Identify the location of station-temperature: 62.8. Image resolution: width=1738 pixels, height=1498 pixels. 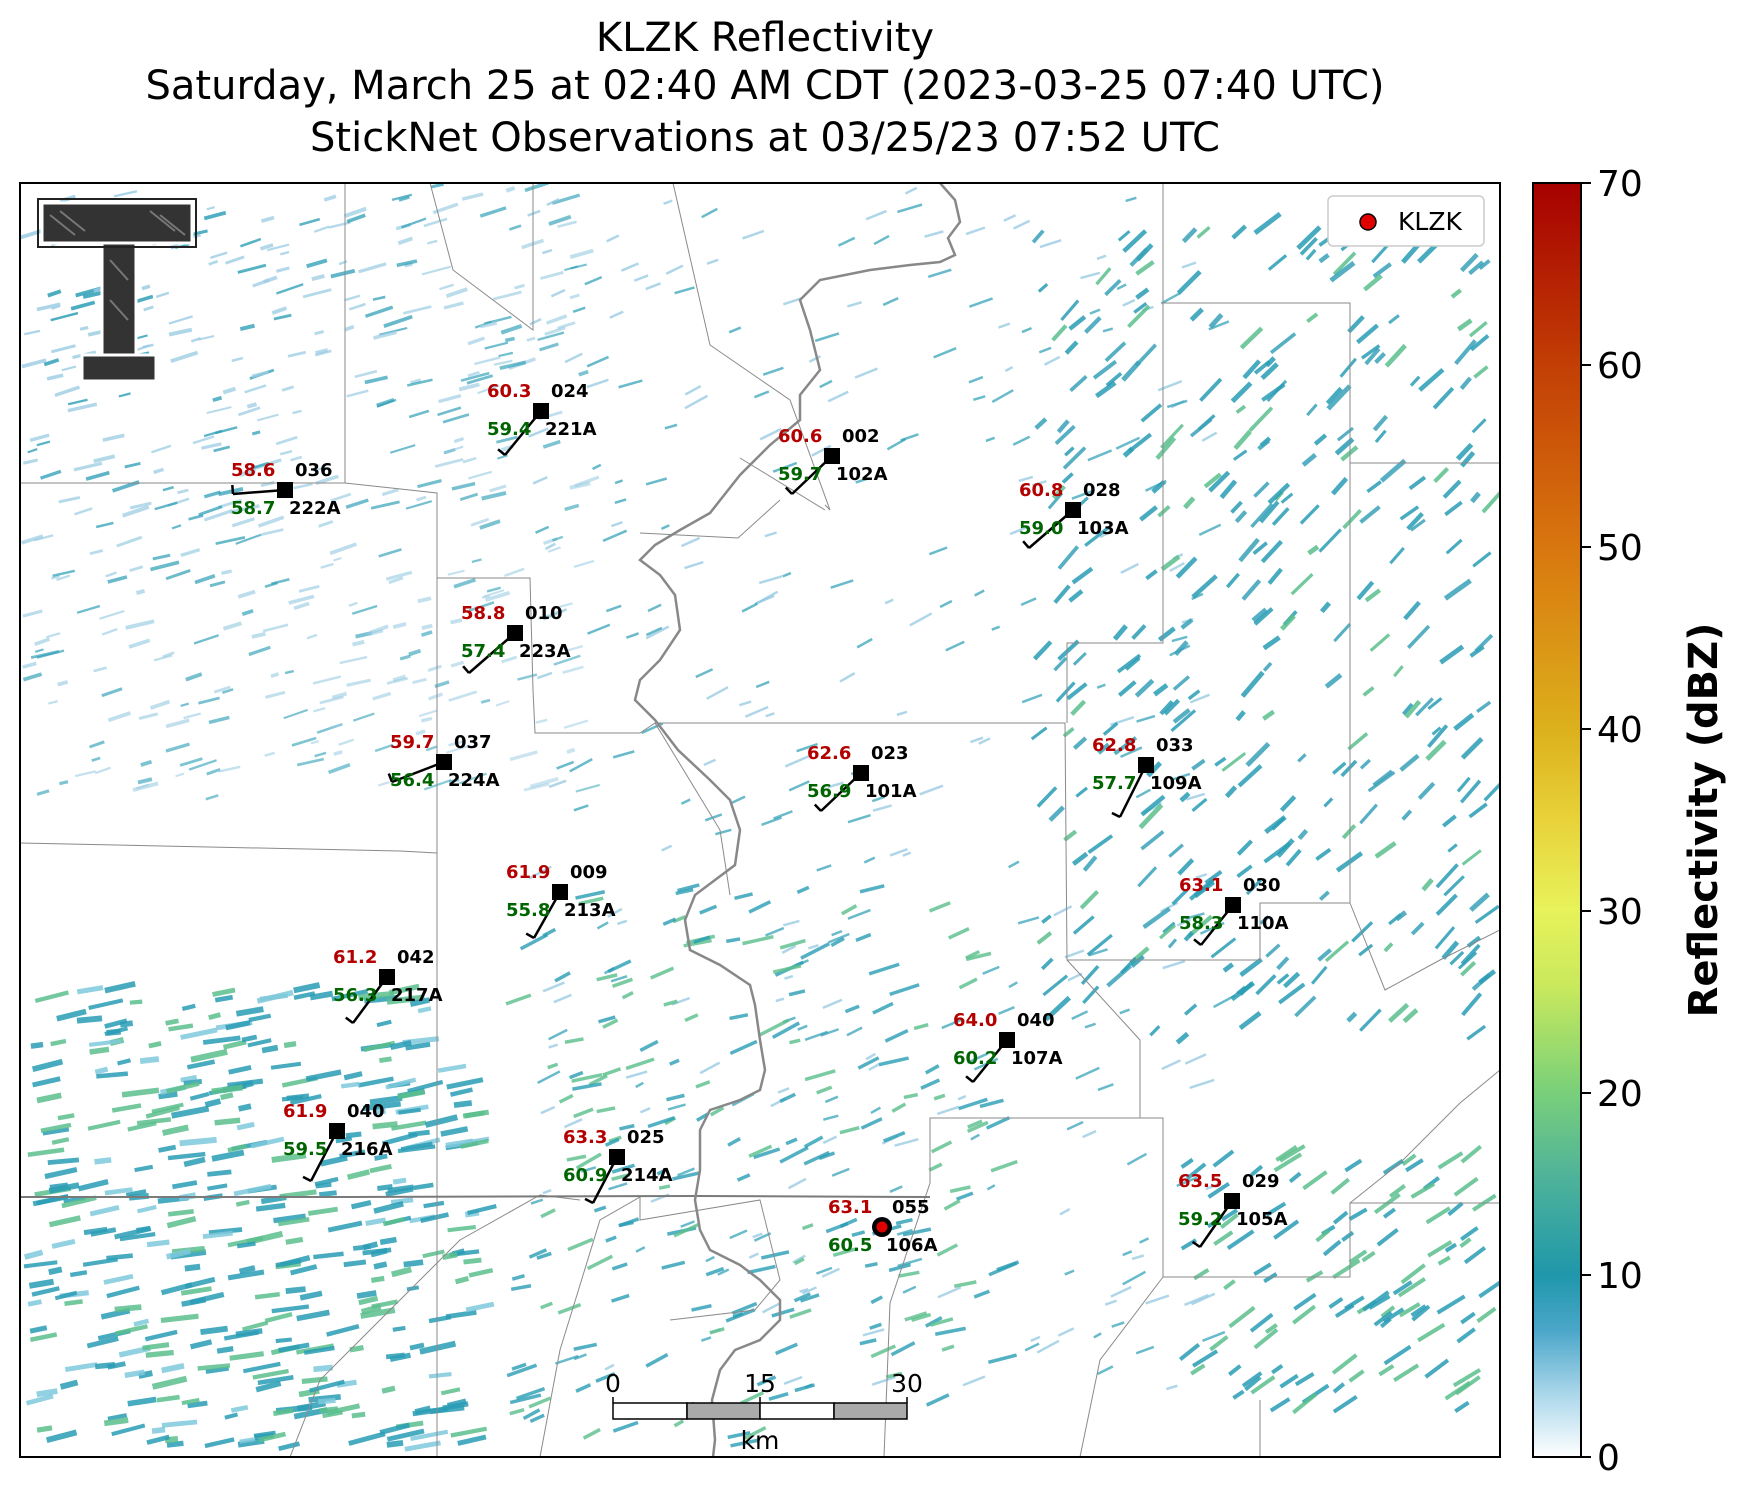
(1114, 745).